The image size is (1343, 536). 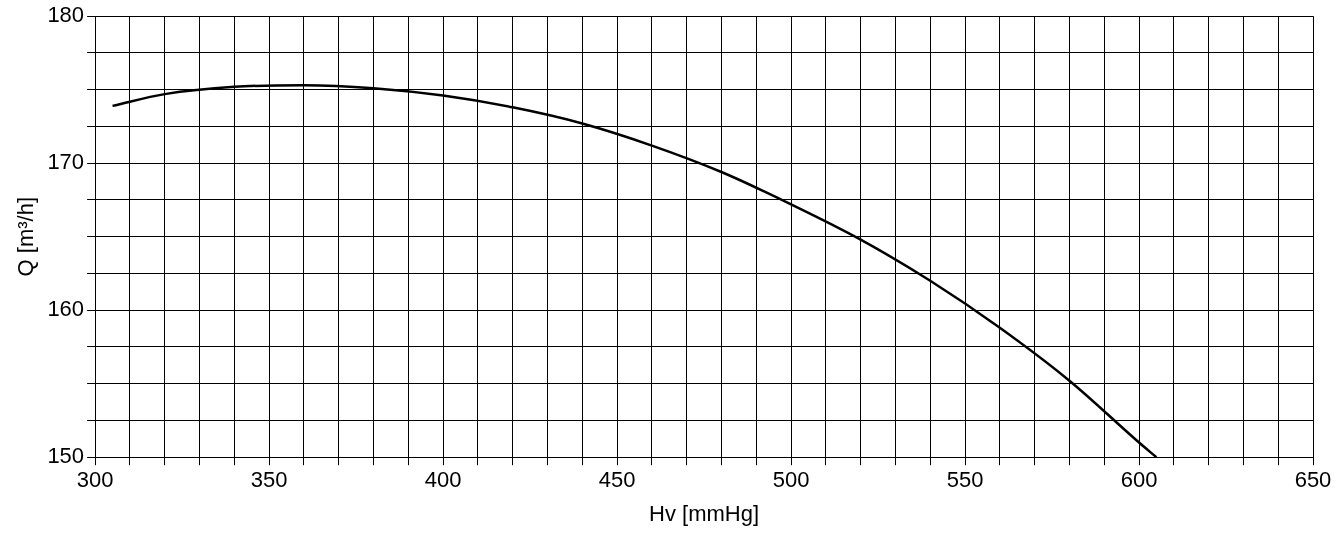 What do you see at coordinates (791, 480) in the screenshot?
I see `x-tick-label: 500` at bounding box center [791, 480].